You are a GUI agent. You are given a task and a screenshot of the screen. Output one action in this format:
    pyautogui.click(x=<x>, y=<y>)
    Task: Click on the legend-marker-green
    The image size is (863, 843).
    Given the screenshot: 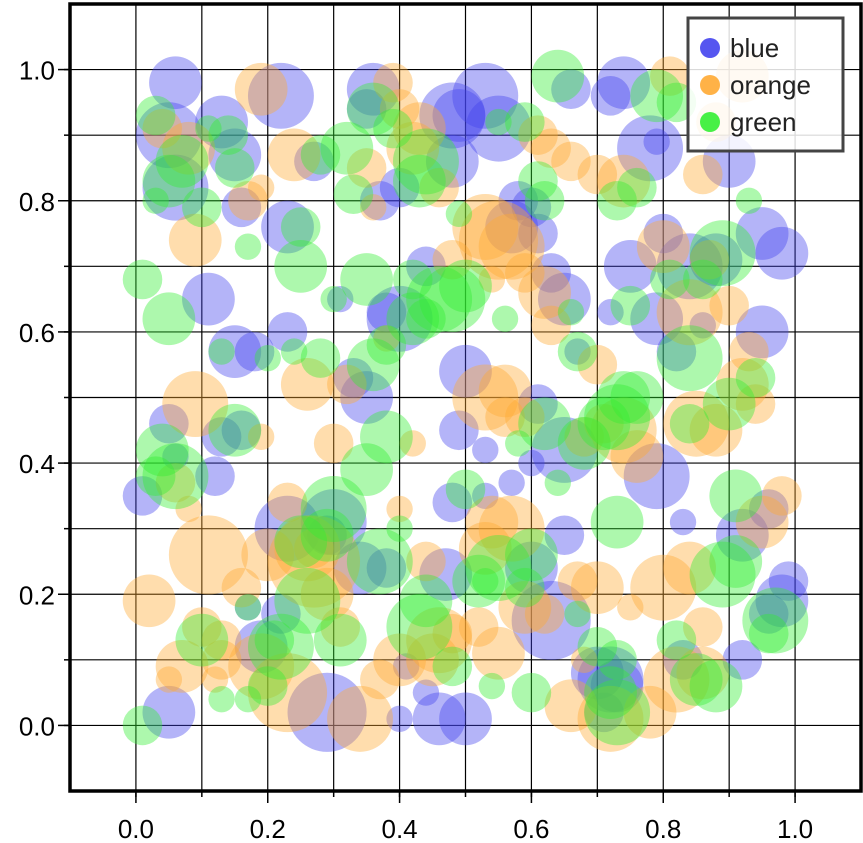 What is the action you would take?
    pyautogui.click(x=710, y=122)
    